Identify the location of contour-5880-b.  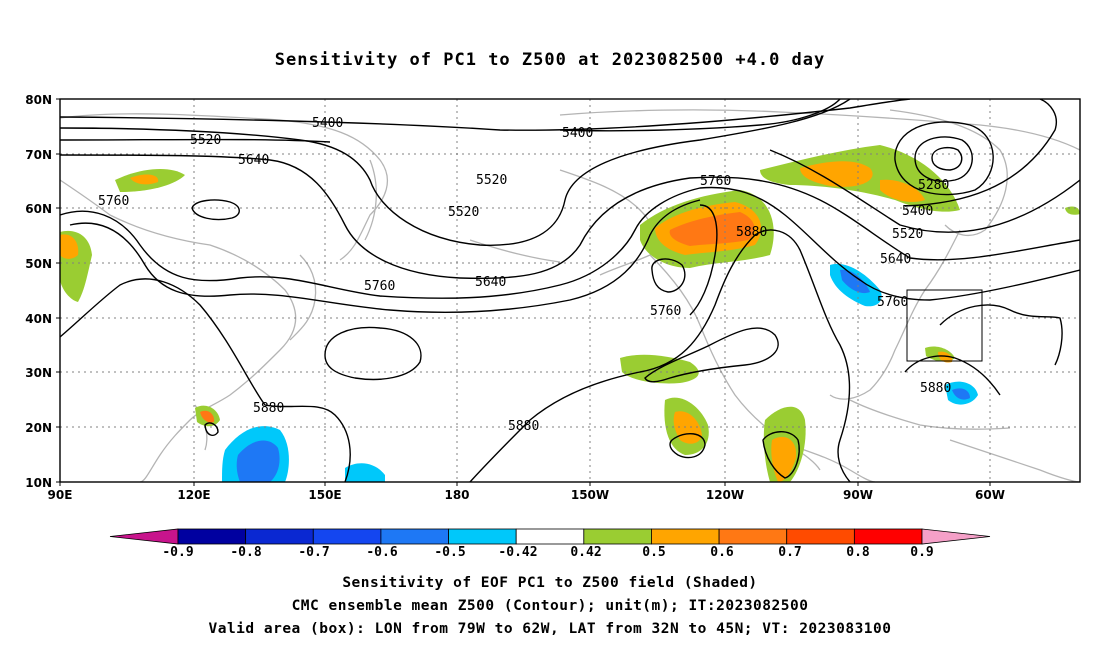
(660, 355).